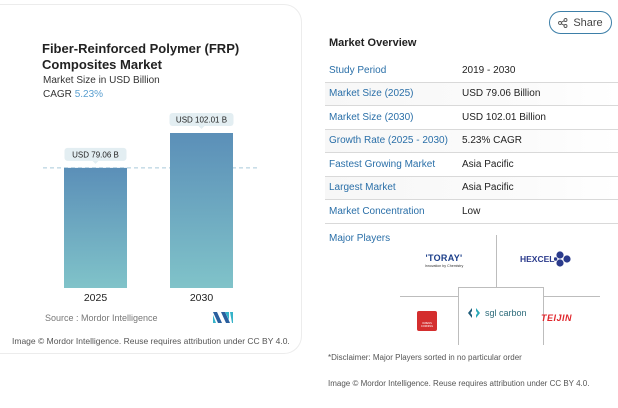 The width and height of the screenshot is (618, 408). What do you see at coordinates (89, 94) in the screenshot?
I see `cagr-value: 5.23%` at bounding box center [89, 94].